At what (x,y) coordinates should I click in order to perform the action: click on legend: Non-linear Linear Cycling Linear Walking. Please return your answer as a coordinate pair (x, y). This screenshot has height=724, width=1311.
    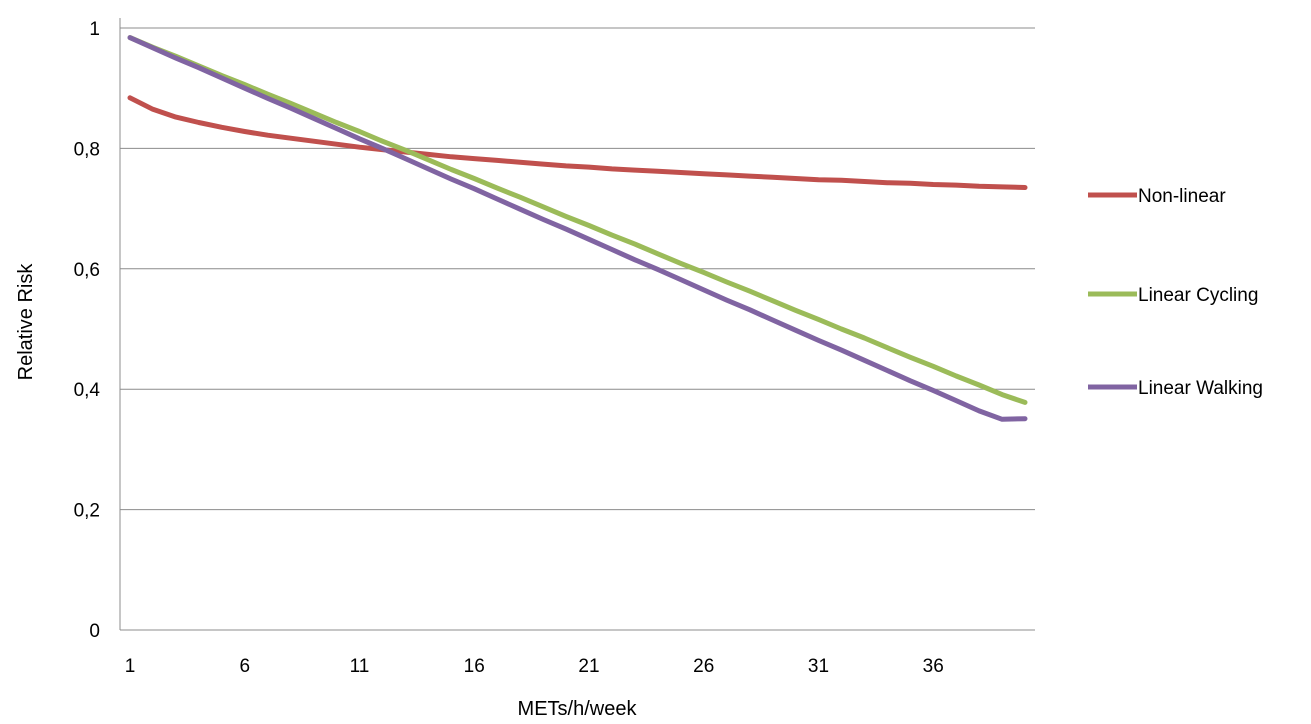
    Looking at the image, I should click on (1175, 292).